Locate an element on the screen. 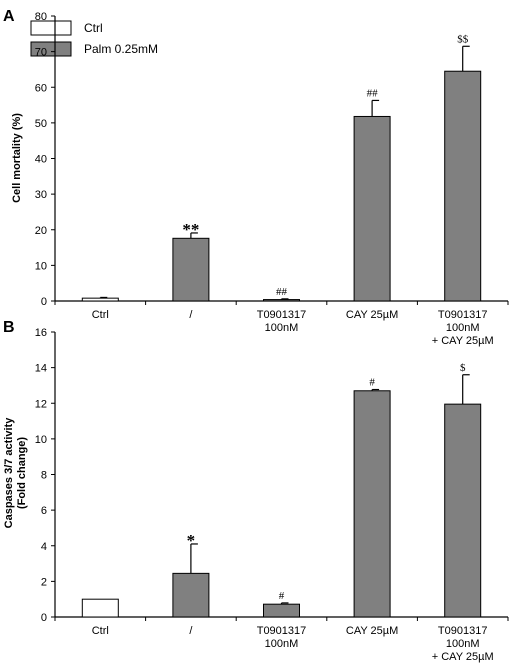 The image size is (510, 666). y-tick-label: 20 is located at coordinates (41, 231).